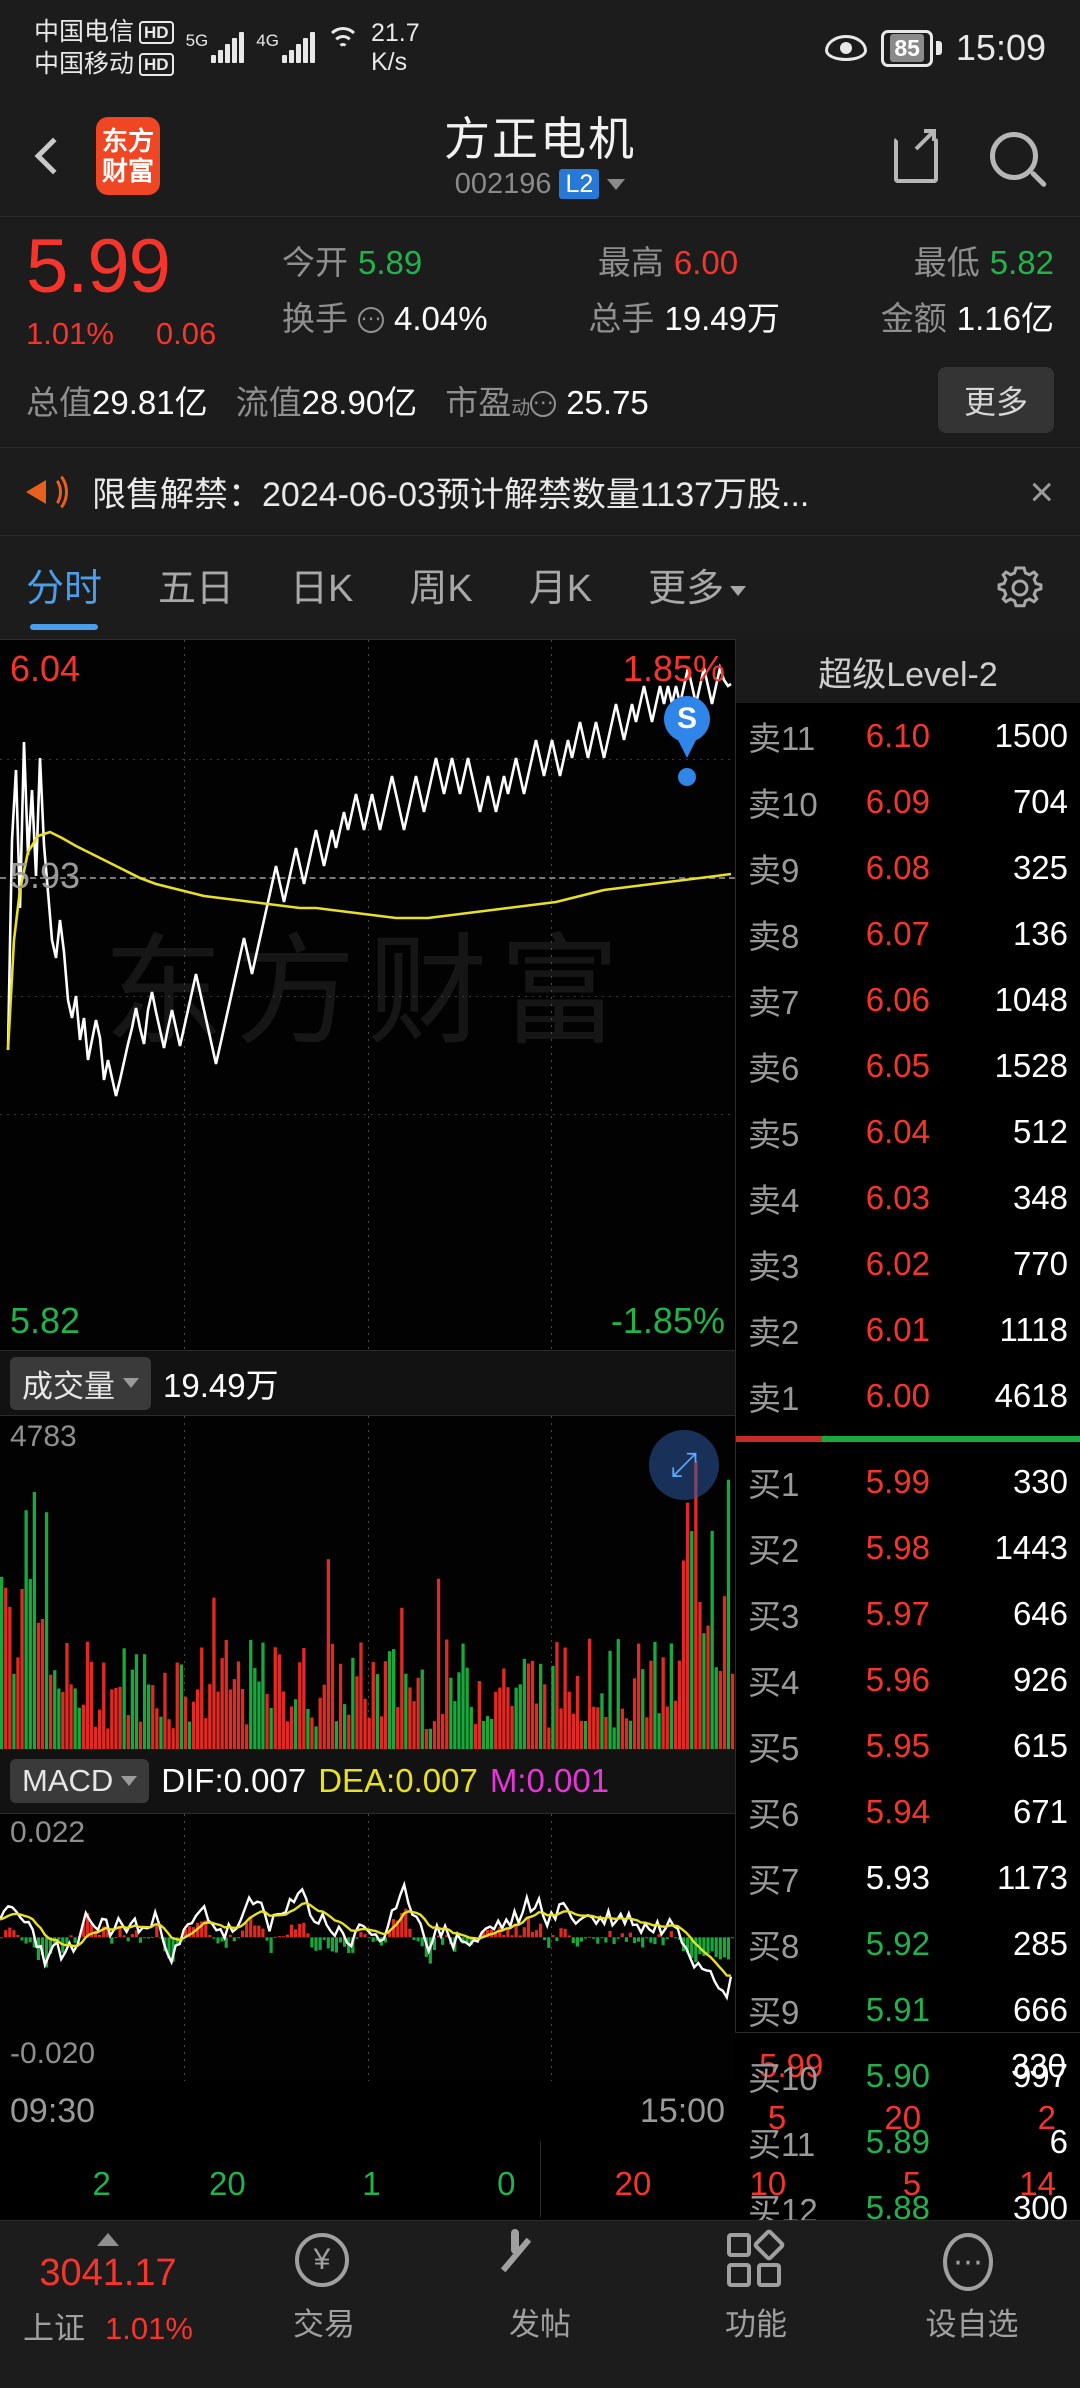 The width and height of the screenshot is (1080, 2388). Describe the element at coordinates (774, 1748) in the screenshot. I see `bid-level: 买5` at that location.